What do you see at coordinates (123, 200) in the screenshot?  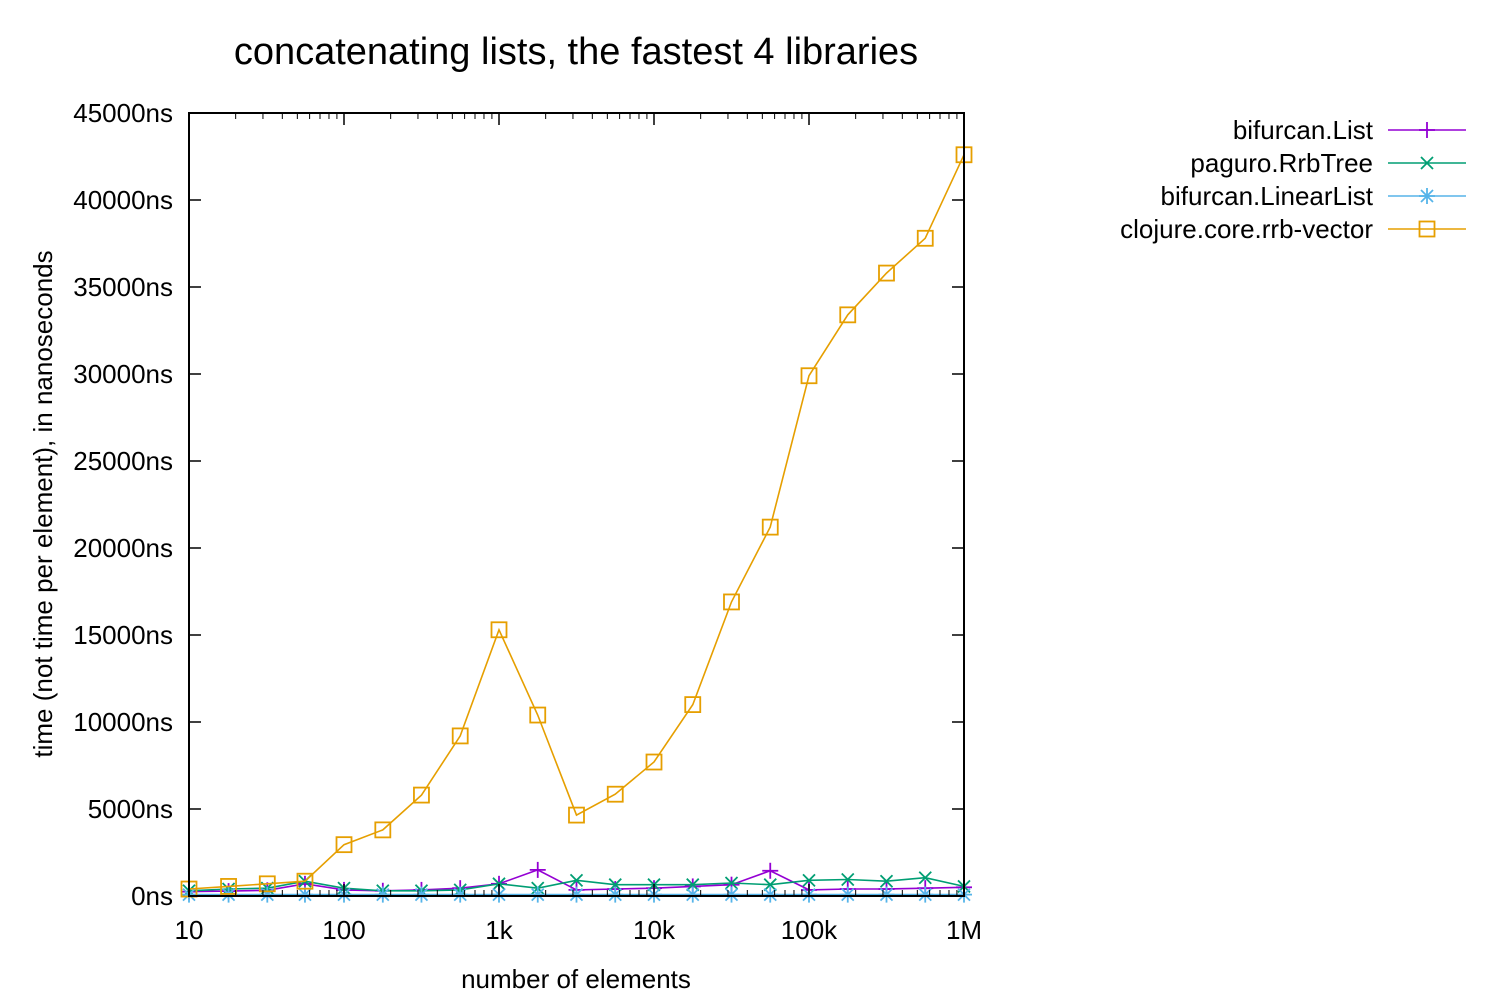 I see `y-tick-label: 40000ns` at bounding box center [123, 200].